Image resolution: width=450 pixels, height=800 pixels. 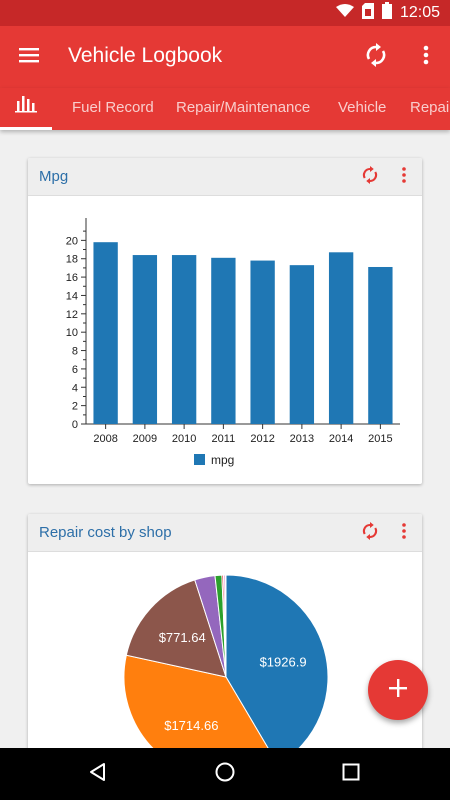 What do you see at coordinates (199, 459) in the screenshot?
I see `legend-swatch` at bounding box center [199, 459].